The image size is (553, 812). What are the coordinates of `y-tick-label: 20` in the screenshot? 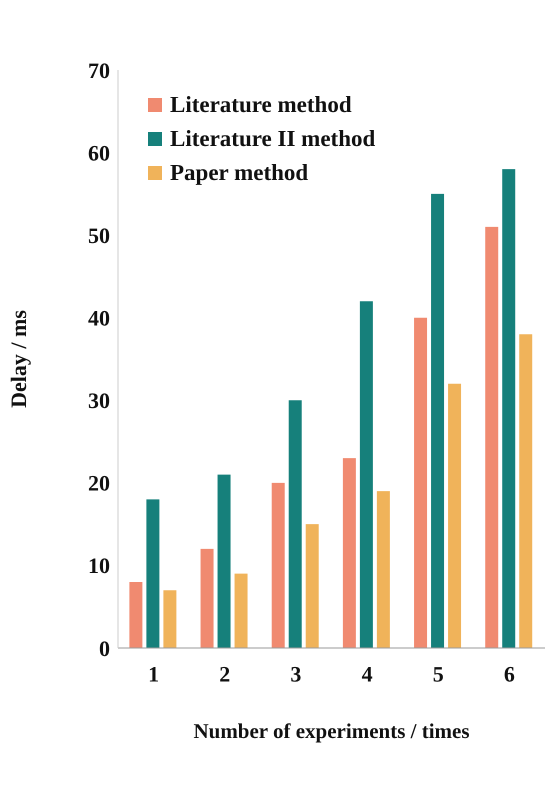 It's located at (99, 483).